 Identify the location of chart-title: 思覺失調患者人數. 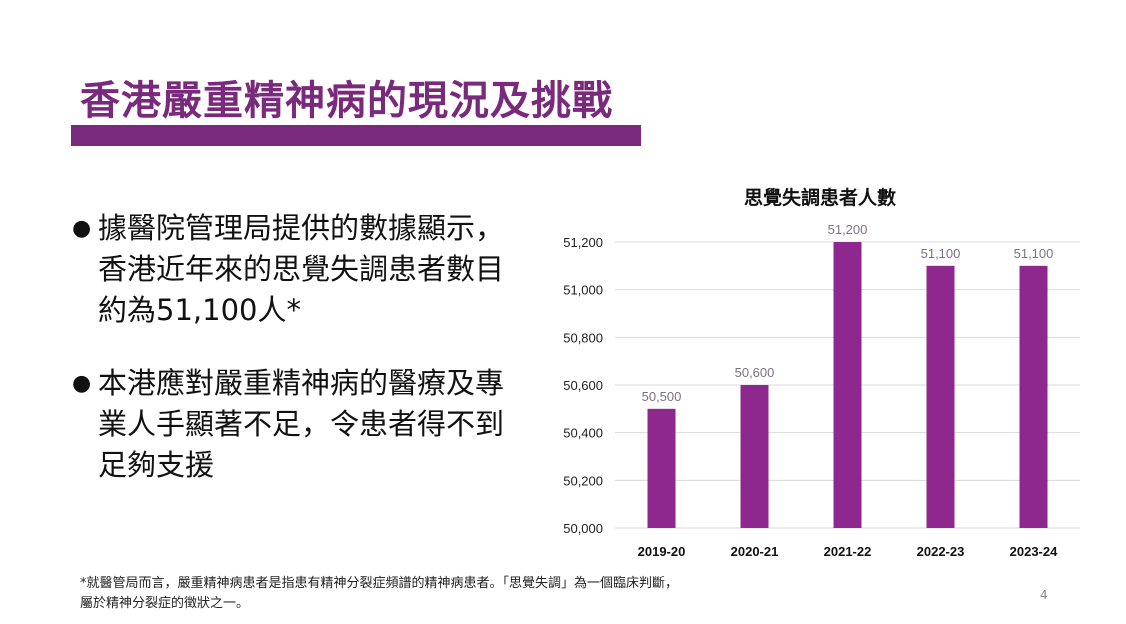
(820, 197).